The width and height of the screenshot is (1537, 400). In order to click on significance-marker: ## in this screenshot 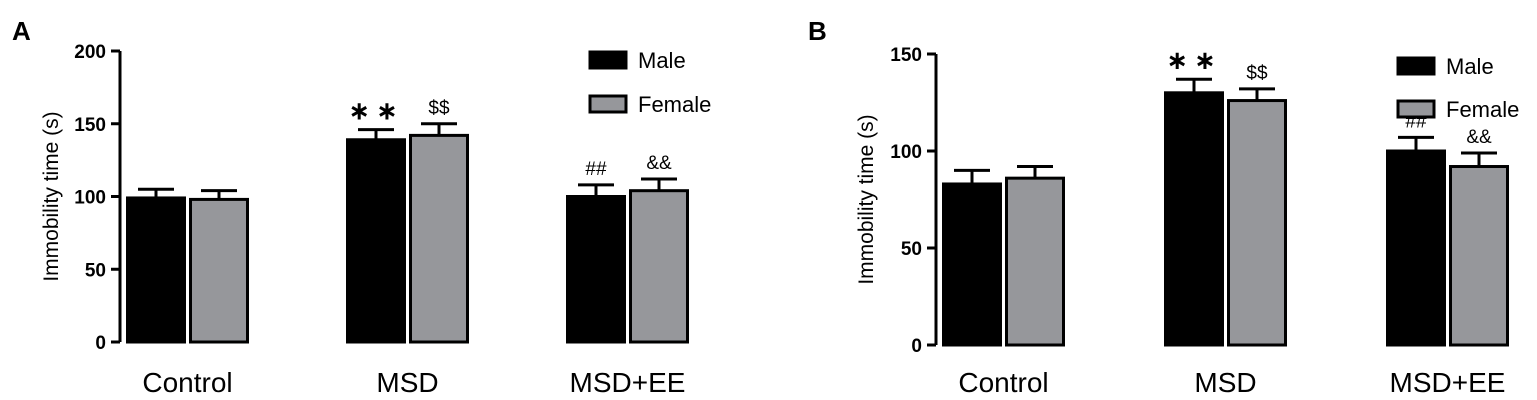, I will do `click(596, 169)`.